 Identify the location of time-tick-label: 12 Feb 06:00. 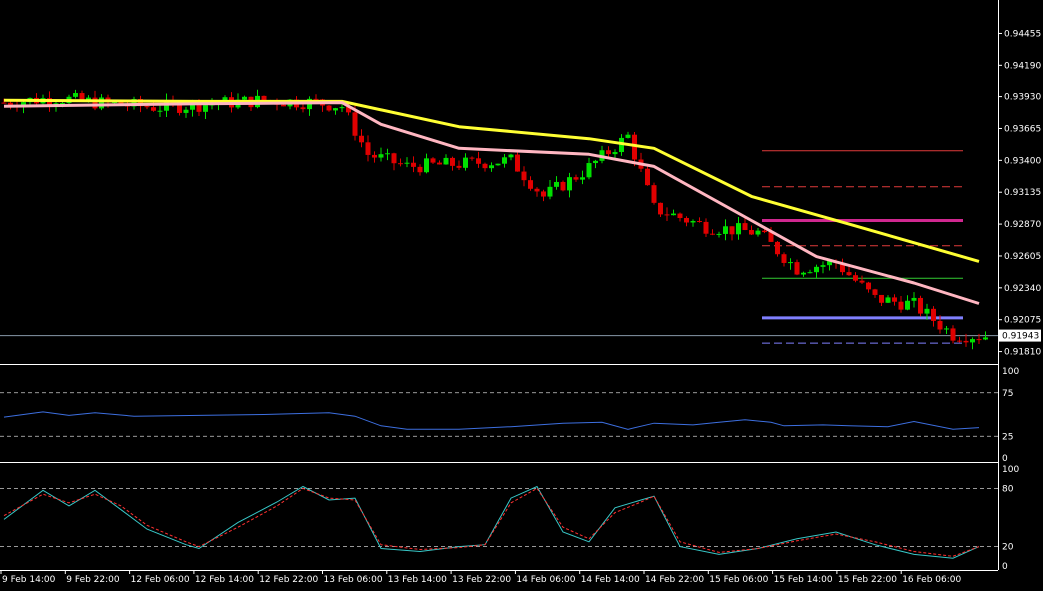
(160, 580).